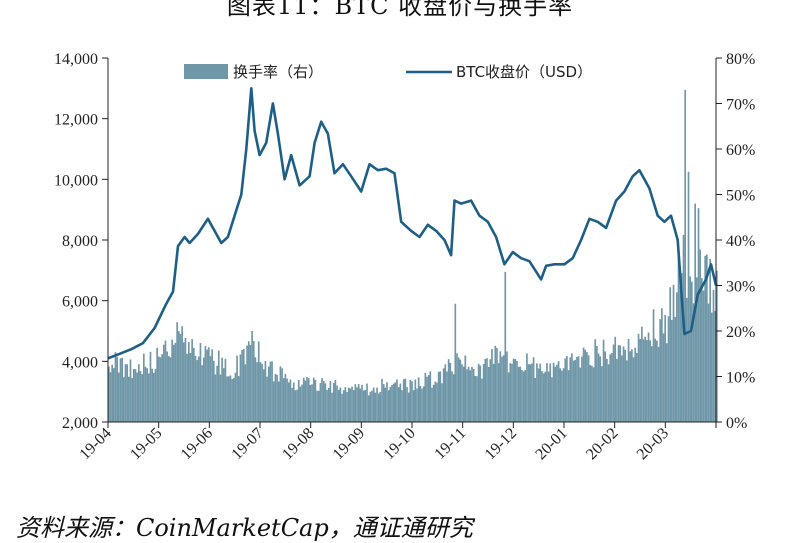 Image resolution: width=800 pixels, height=543 pixels. I want to click on x-tick-label: 20-01, so click(551, 444).